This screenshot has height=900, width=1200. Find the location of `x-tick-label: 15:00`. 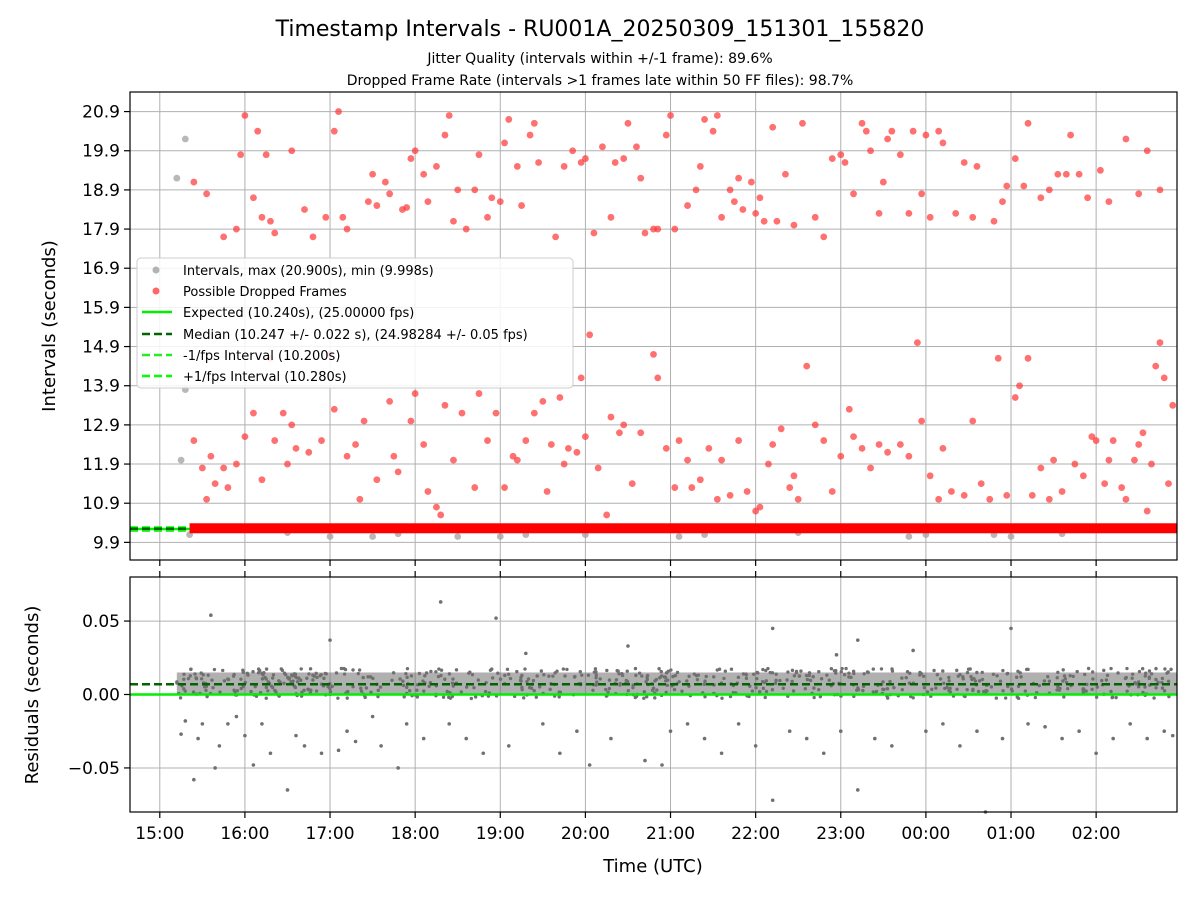

x-tick-label: 15:00 is located at coordinates (159, 834).